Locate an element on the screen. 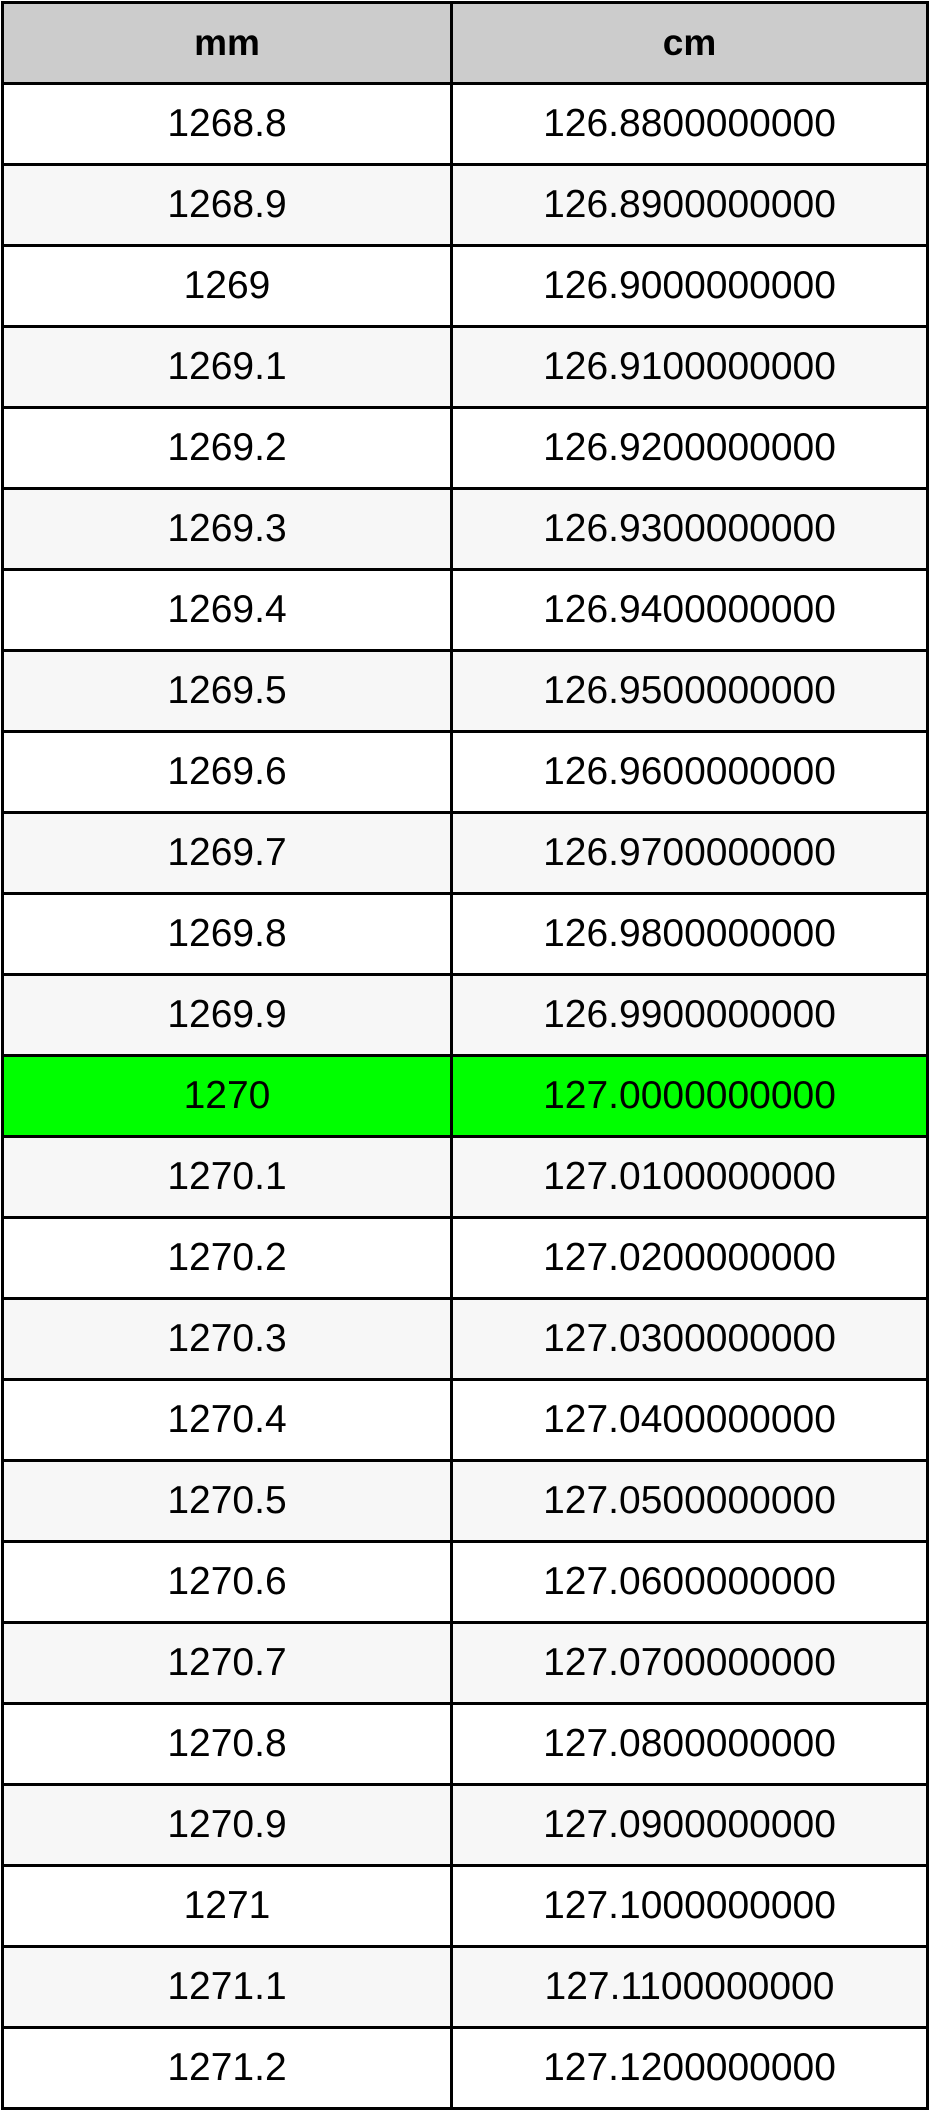 This screenshot has width=930, height=2116. table-row: 1269.3 126.9300000000 is located at coordinates (465, 529).